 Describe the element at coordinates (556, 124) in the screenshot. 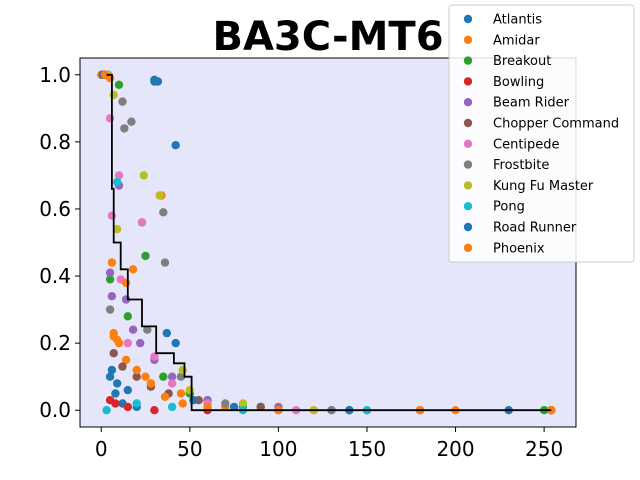

I see `legend-label-5: Chopper Command` at that location.